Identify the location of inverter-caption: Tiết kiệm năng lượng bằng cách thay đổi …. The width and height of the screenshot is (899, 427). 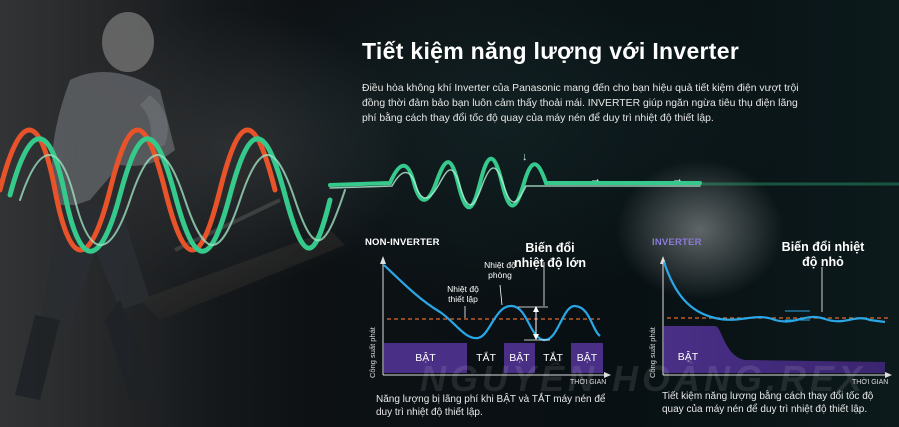
(768, 403).